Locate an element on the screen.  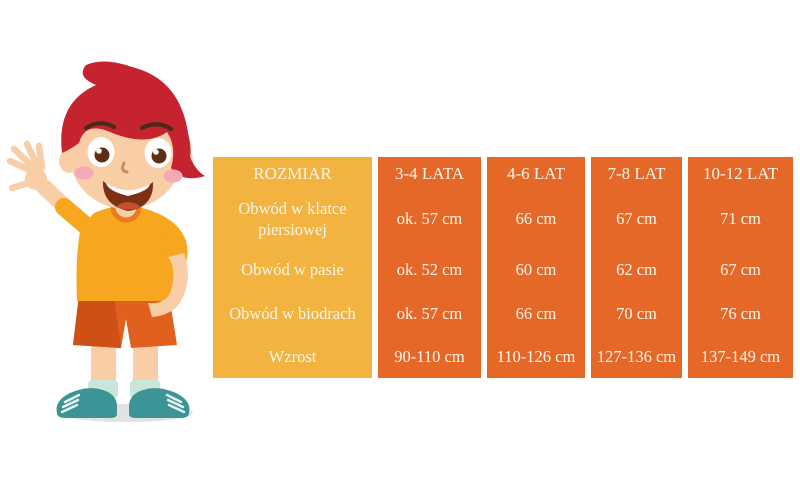
size-value-cell: 76 cm is located at coordinates (740, 314).